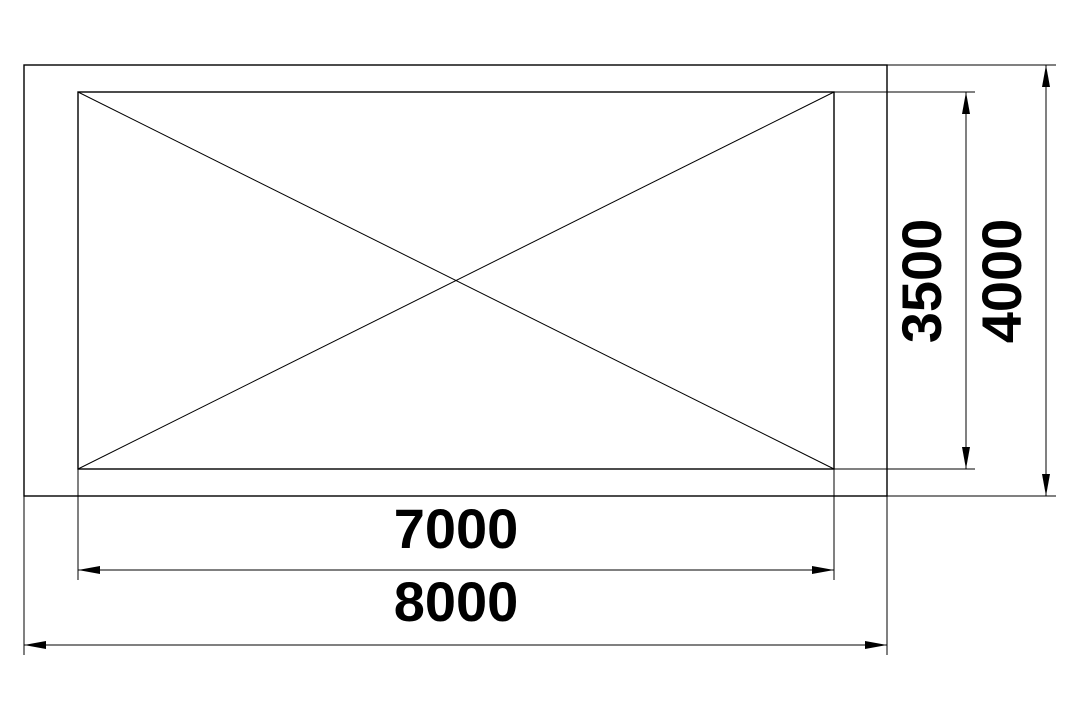 This screenshot has width=1080, height=720. Describe the element at coordinates (89, 570) in the screenshot. I see `arrowhead-inner-width-left` at that location.